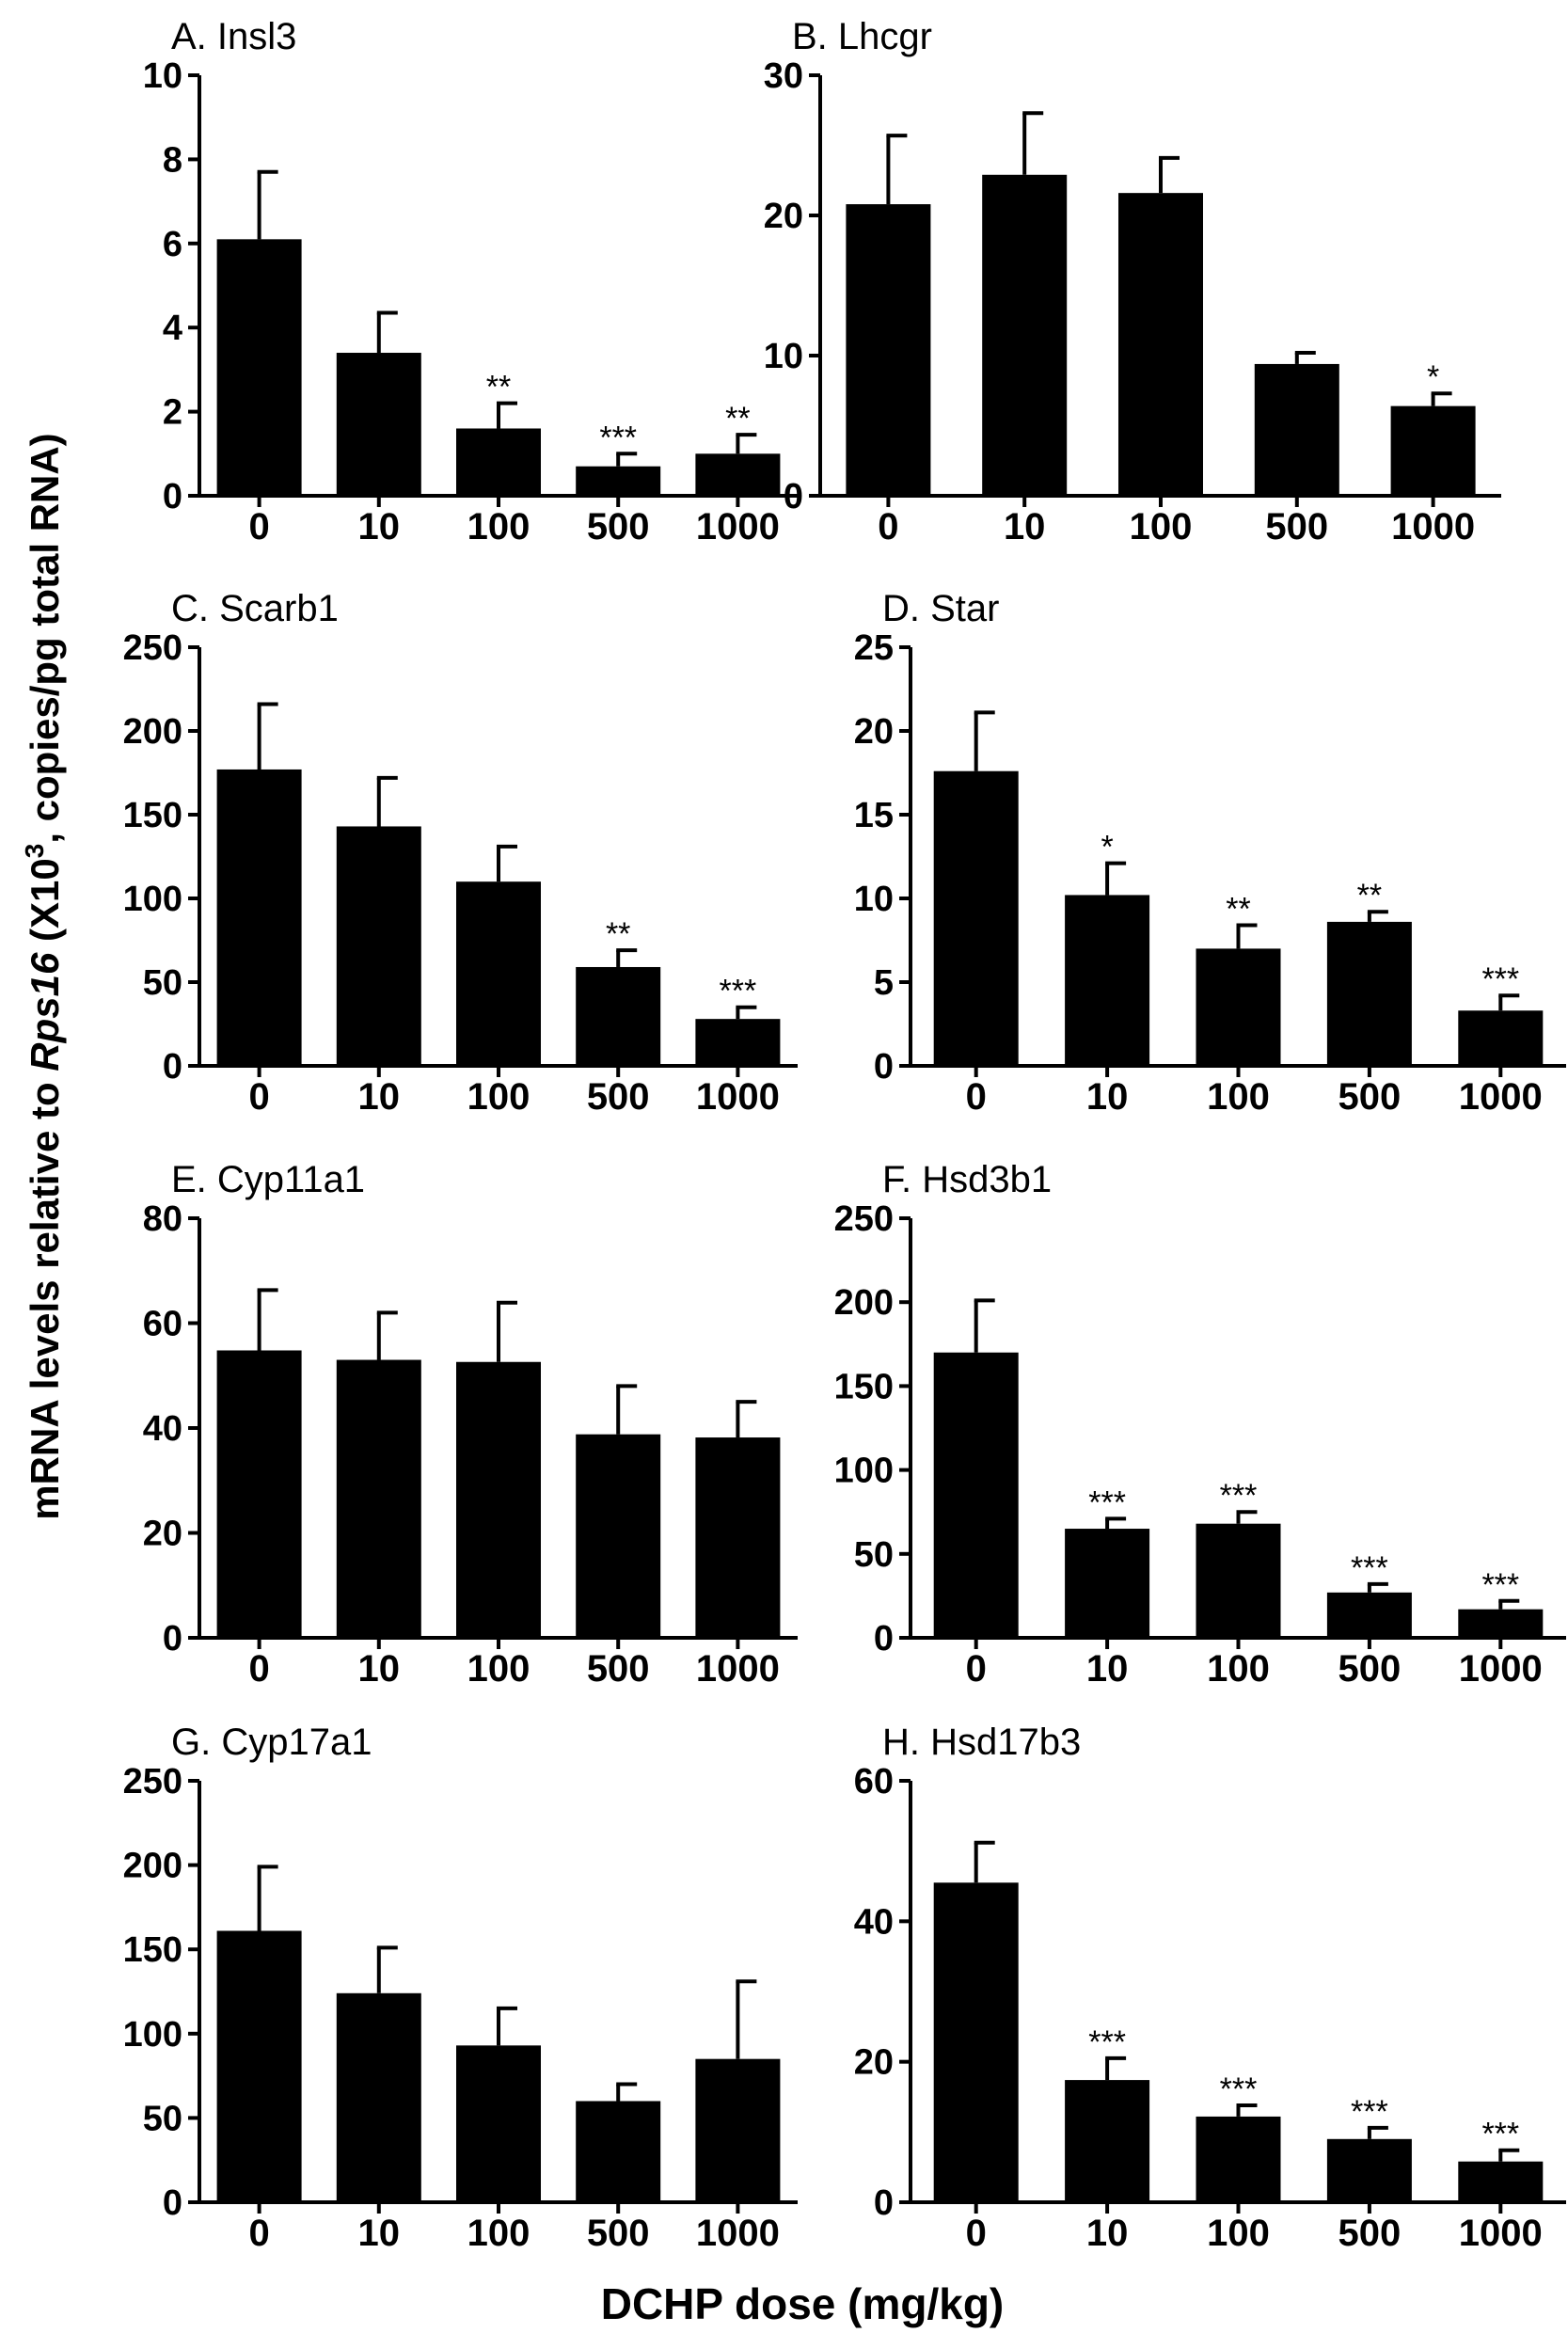 The width and height of the screenshot is (1568, 2349). Describe the element at coordinates (803, 2303) in the screenshot. I see `x-axis-label: DCHP dose (mg/kg)` at that location.